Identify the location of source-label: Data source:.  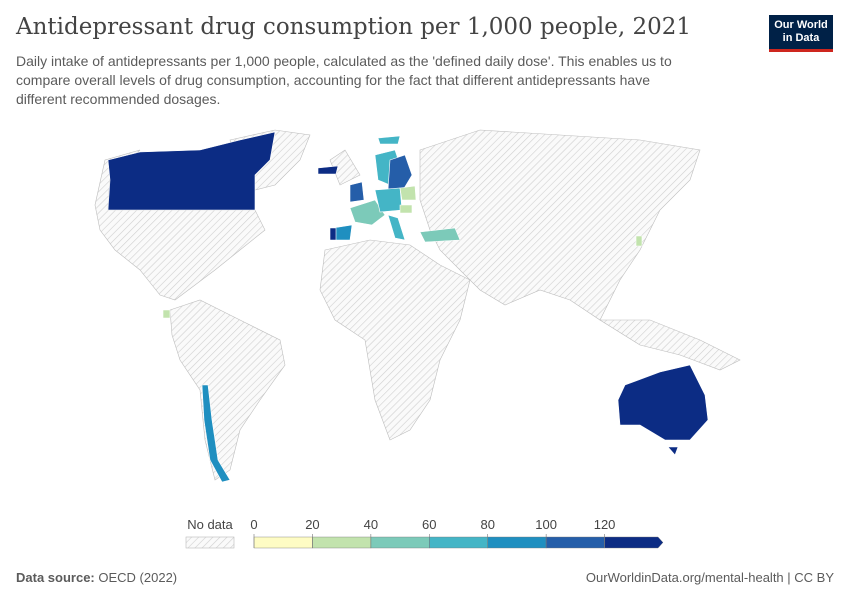
(55, 577).